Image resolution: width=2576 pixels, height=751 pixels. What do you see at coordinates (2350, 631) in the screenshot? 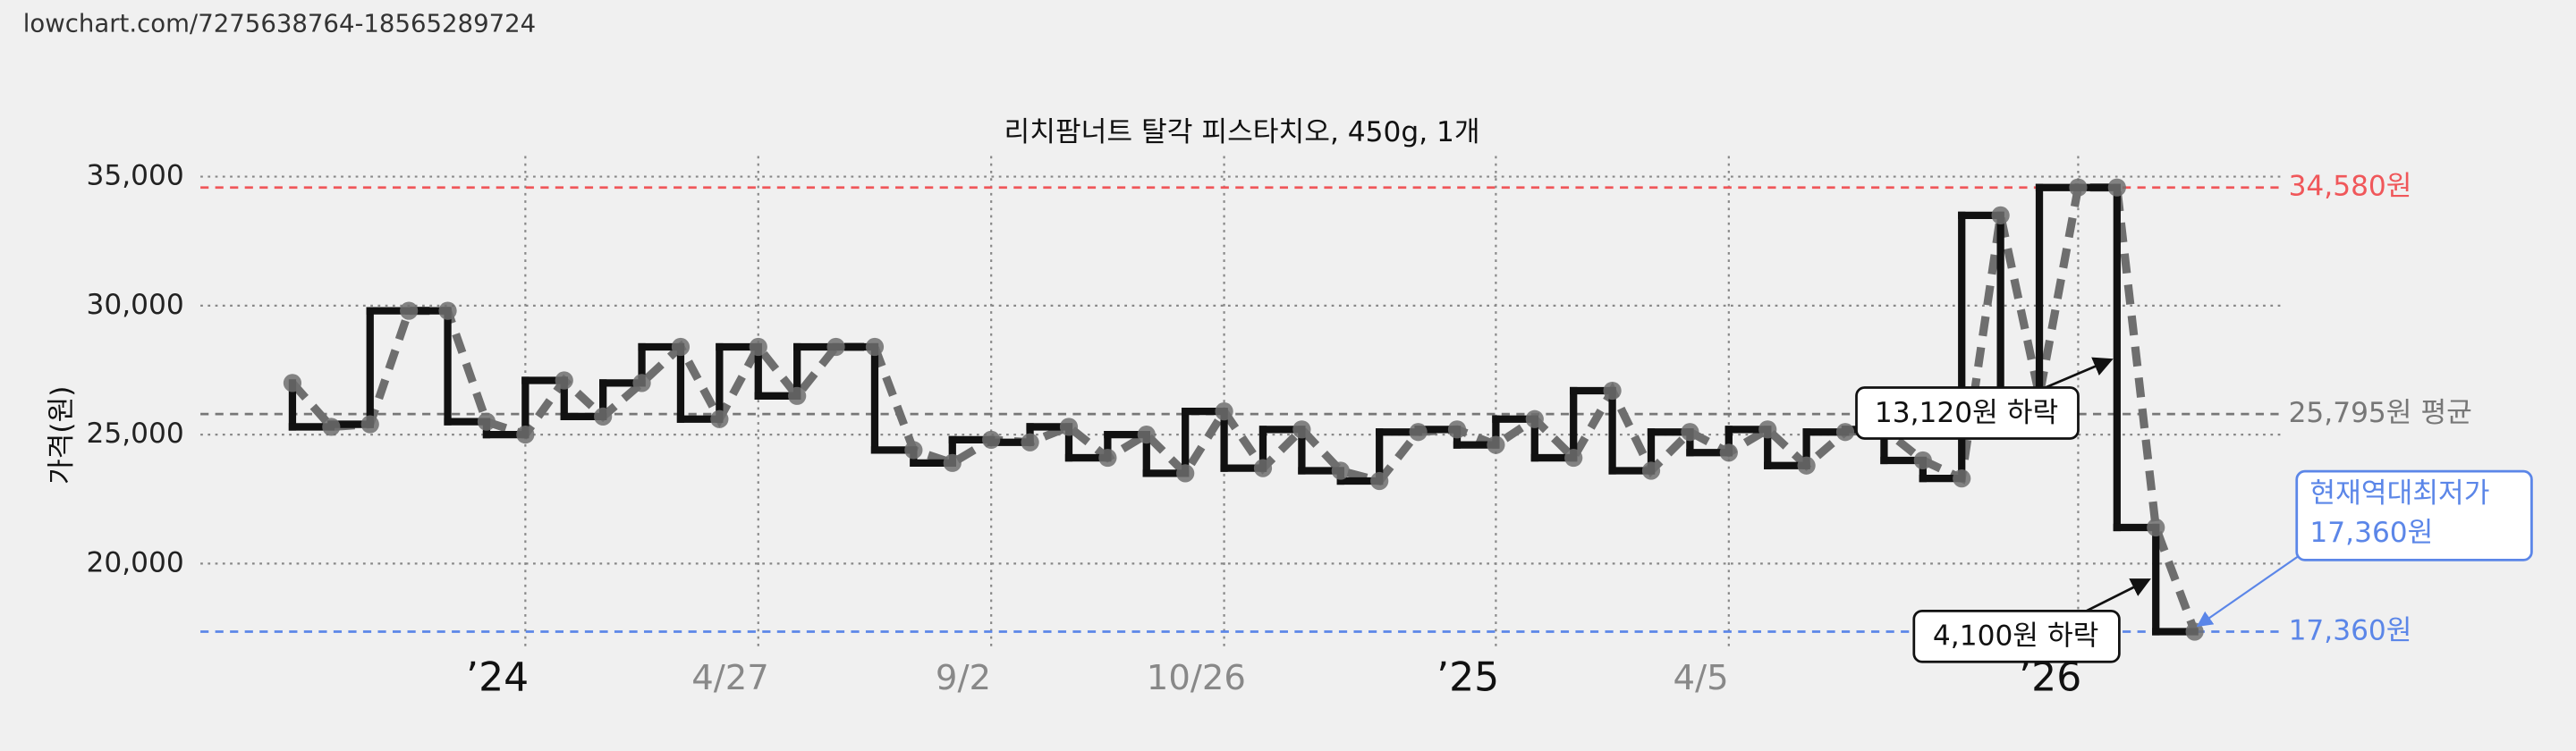
I see `reference-label: 17,360원` at bounding box center [2350, 631].